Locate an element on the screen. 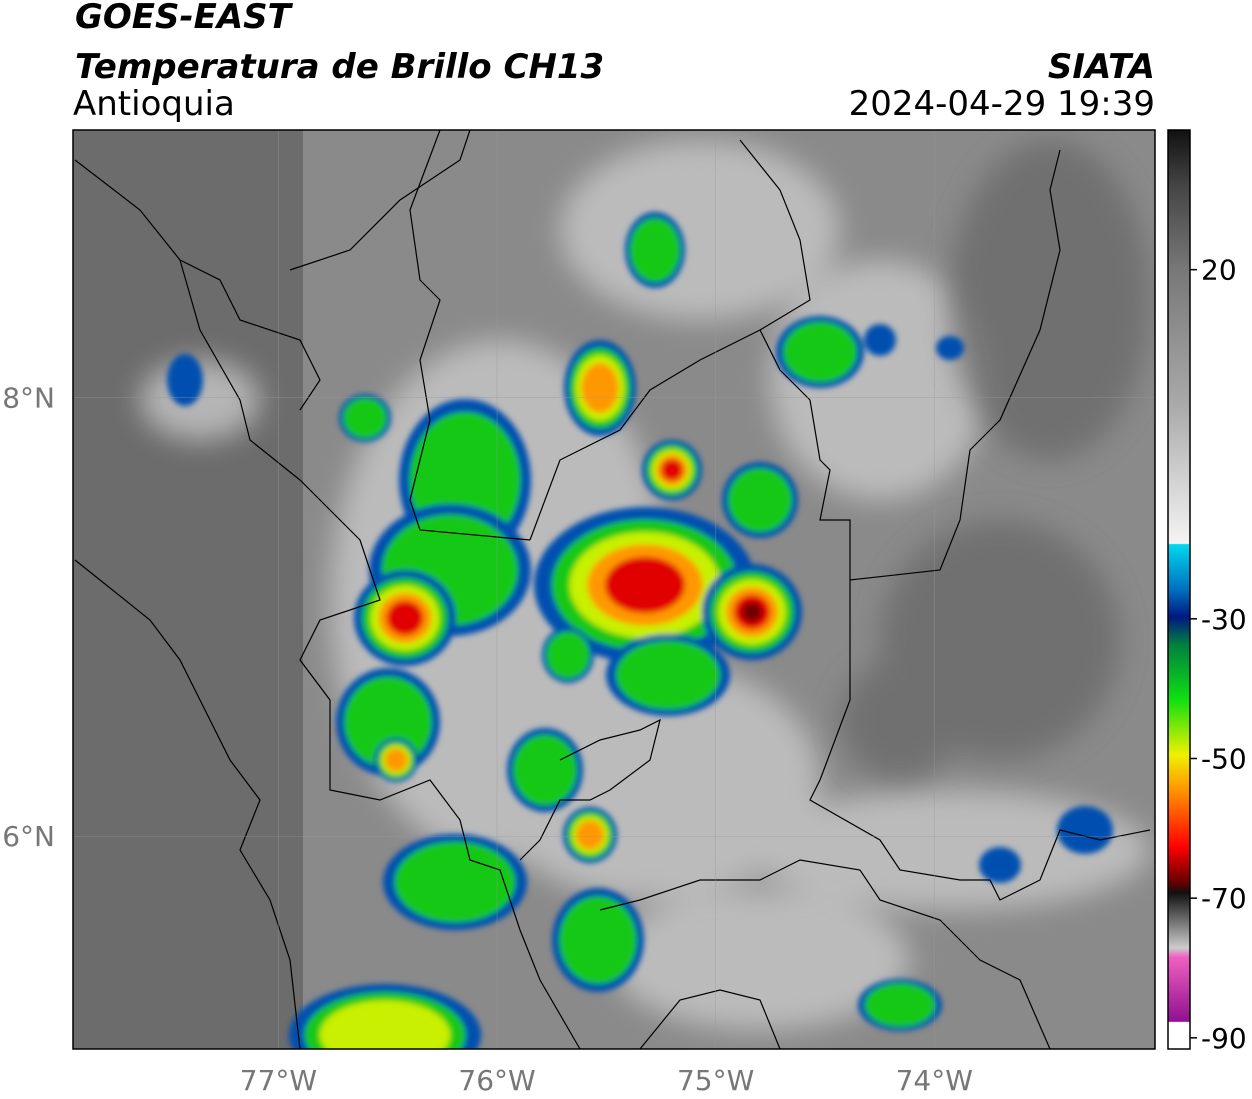 The width and height of the screenshot is (1252, 1099). colorbar-tick-label: 20 is located at coordinates (1219, 270).